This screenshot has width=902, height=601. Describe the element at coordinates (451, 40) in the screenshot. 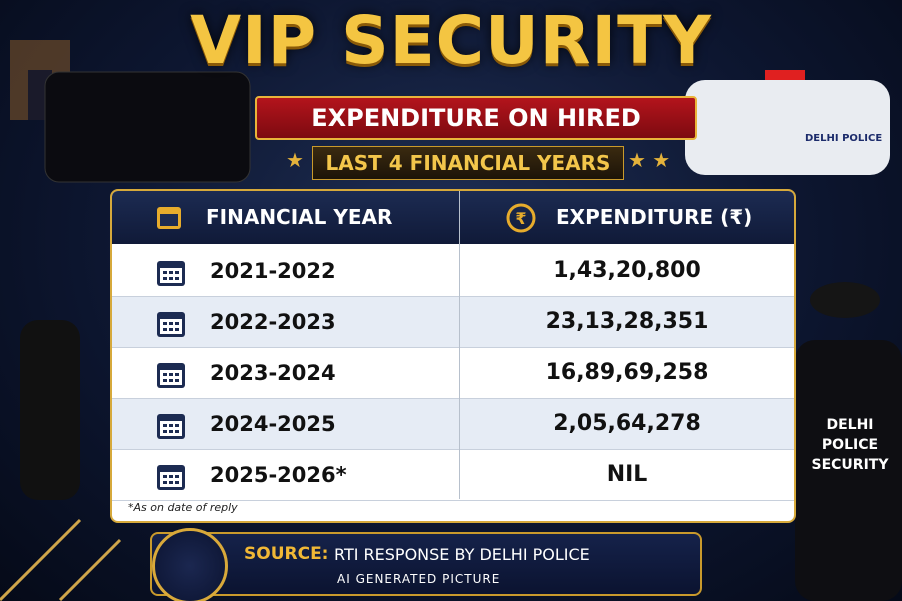

I see `title: VIP SECURITY` at that location.